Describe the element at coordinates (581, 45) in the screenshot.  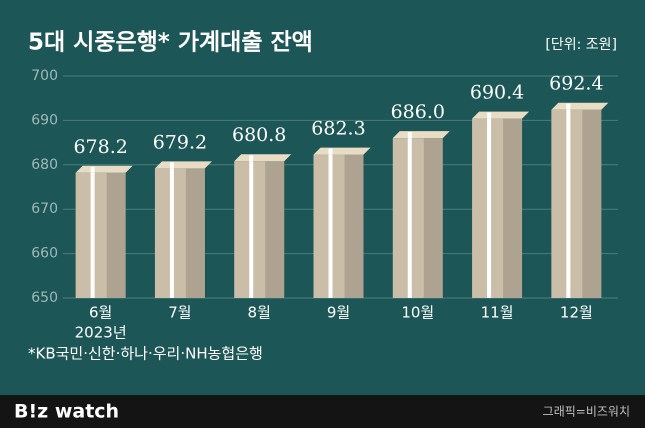
I see `unit-label: [단위: 조원]` at that location.